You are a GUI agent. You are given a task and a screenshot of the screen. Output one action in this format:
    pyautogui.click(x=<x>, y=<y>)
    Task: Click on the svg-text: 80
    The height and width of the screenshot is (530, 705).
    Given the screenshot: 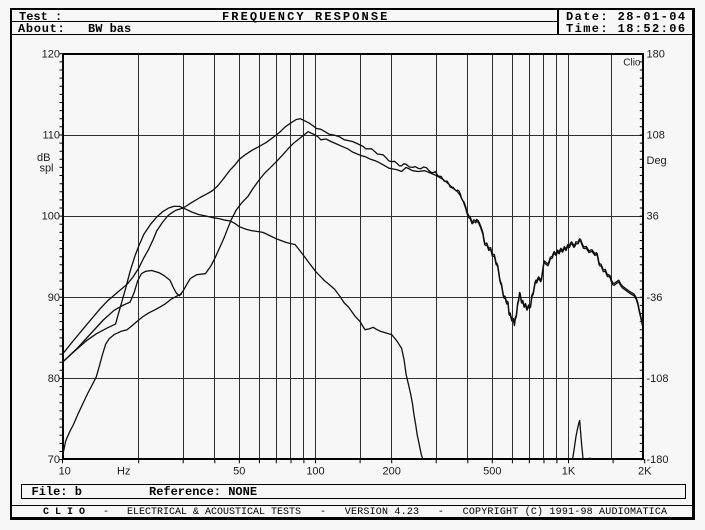 What is the action you would take?
    pyautogui.click(x=54, y=379)
    